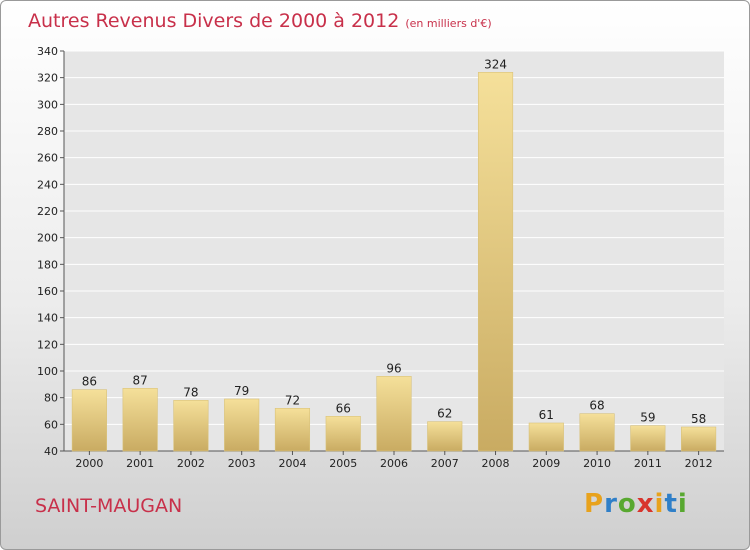  I want to click on logo-letter: o, so click(627, 504).